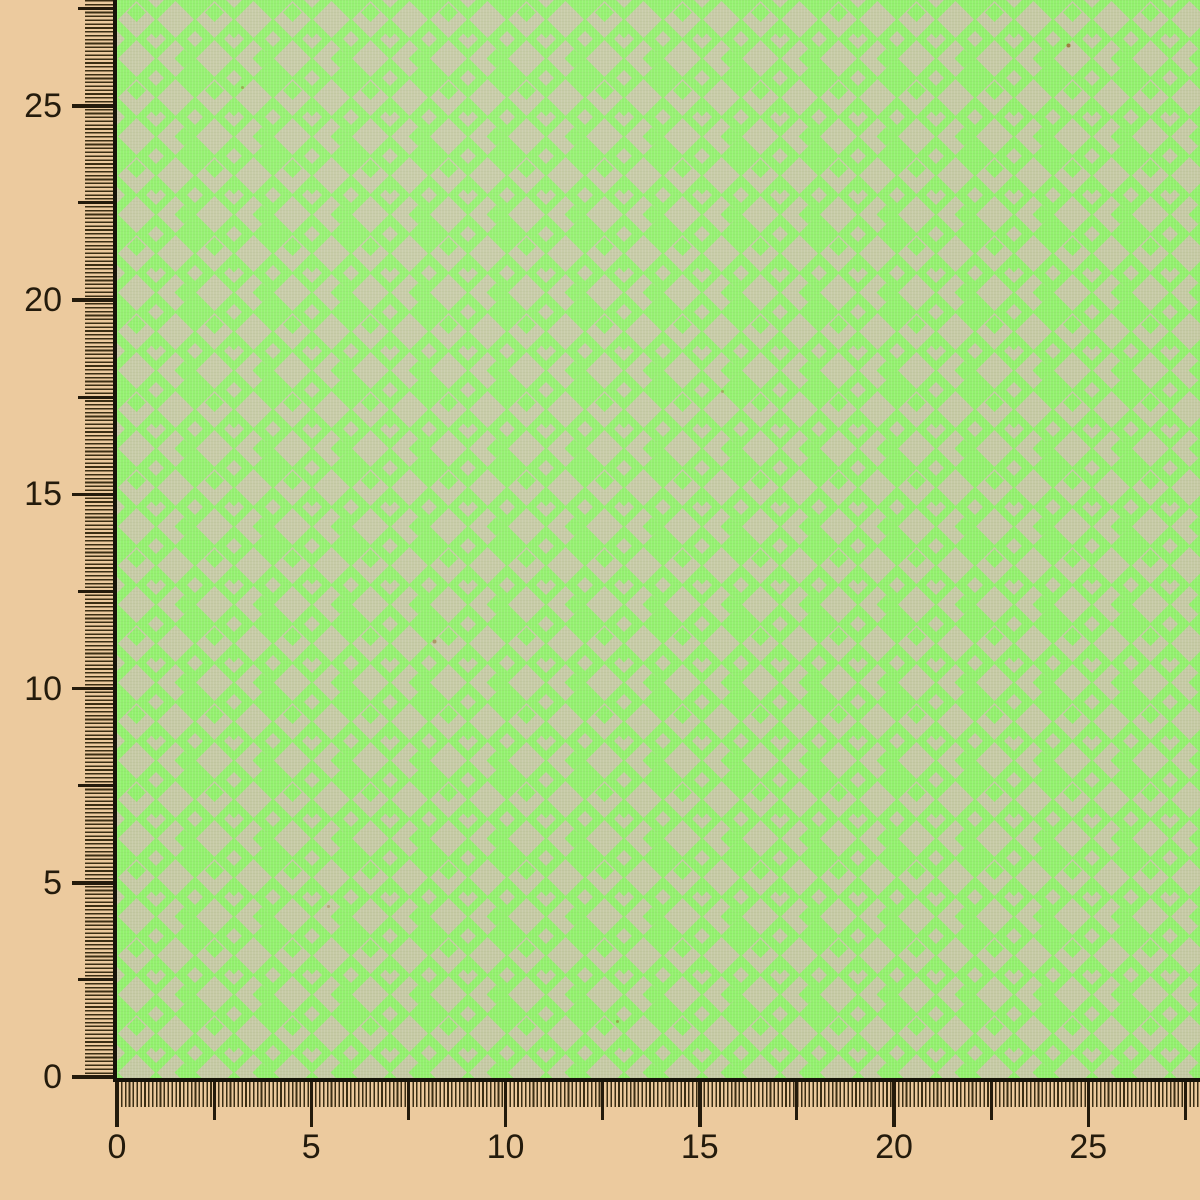 This screenshot has height=1200, width=1200. What do you see at coordinates (99, 538) in the screenshot?
I see `vertical-ruler-fine-ticks` at bounding box center [99, 538].